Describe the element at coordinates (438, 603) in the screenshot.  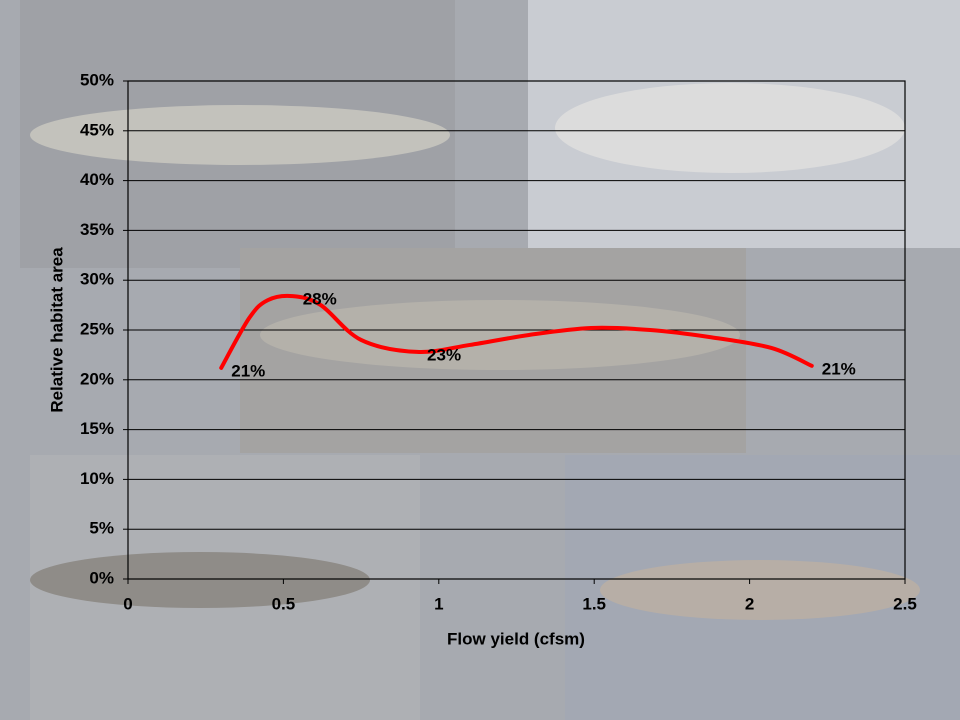
I see `x-tick-label: 1` at that location.